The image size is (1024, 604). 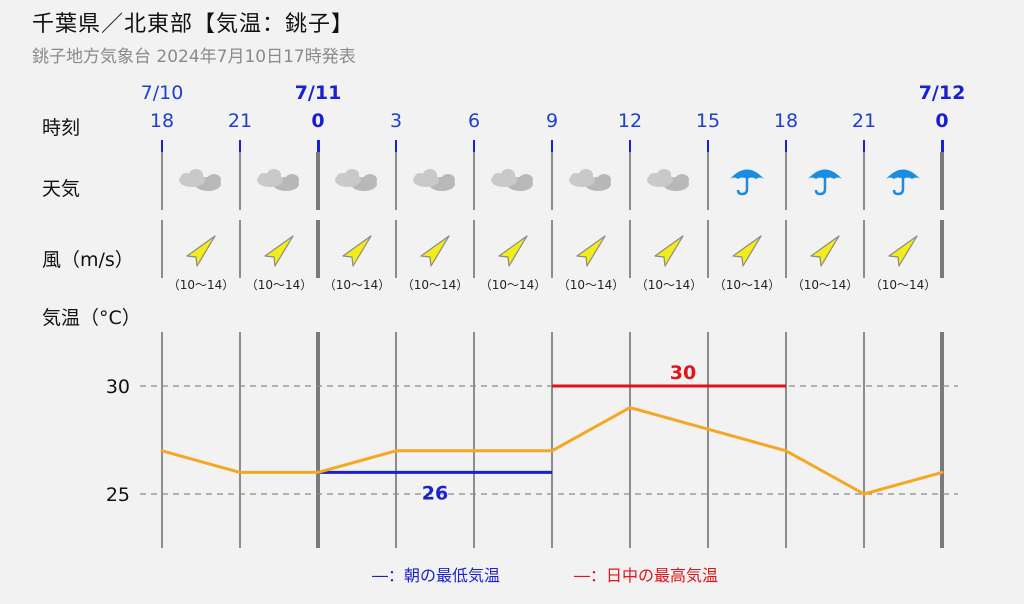 What do you see at coordinates (91, 318) in the screenshot?
I see `row-label-temperature: 気温（°C）` at bounding box center [91, 318].